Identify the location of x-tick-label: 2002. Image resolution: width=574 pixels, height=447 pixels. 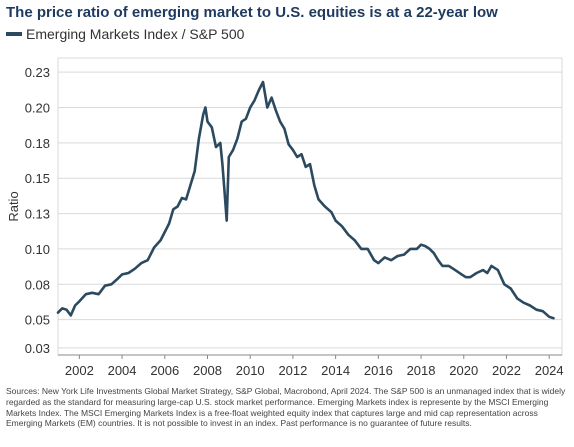
(79, 370).